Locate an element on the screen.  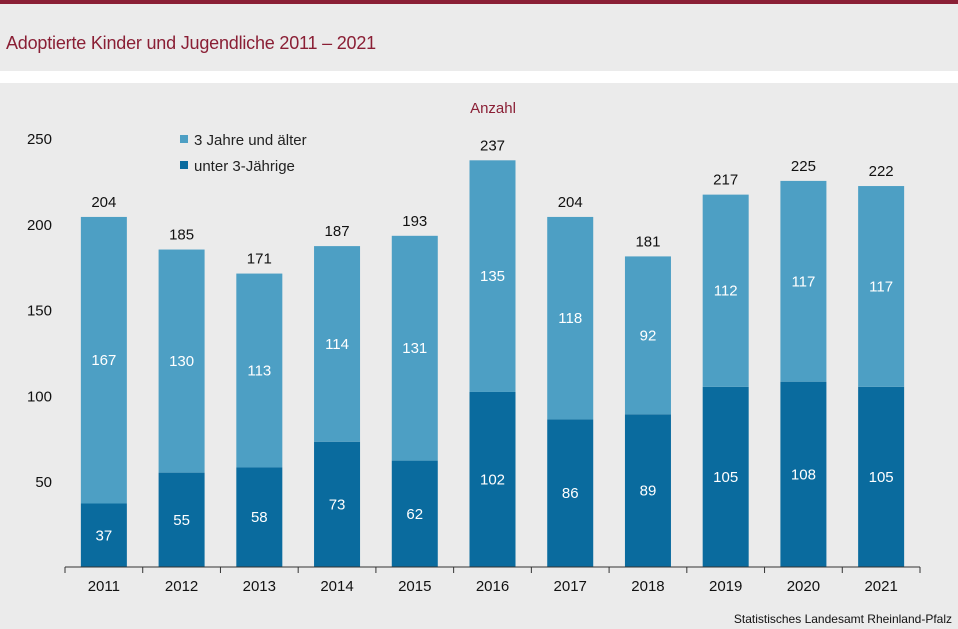
data-label-upper: 131 is located at coordinates (414, 348).